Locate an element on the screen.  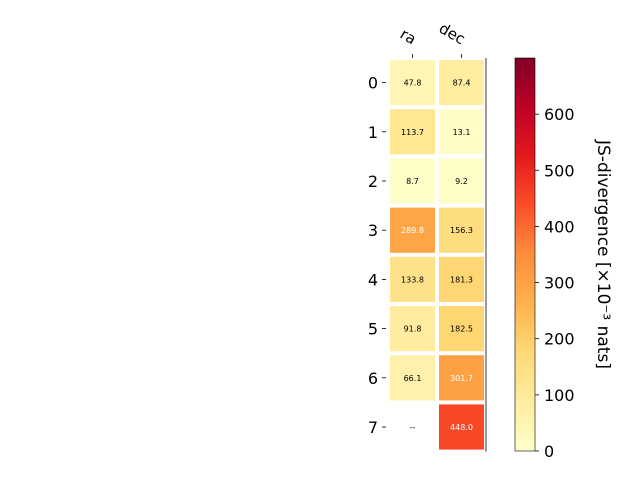
cell-value-label: 113.7 is located at coordinates (412, 132).